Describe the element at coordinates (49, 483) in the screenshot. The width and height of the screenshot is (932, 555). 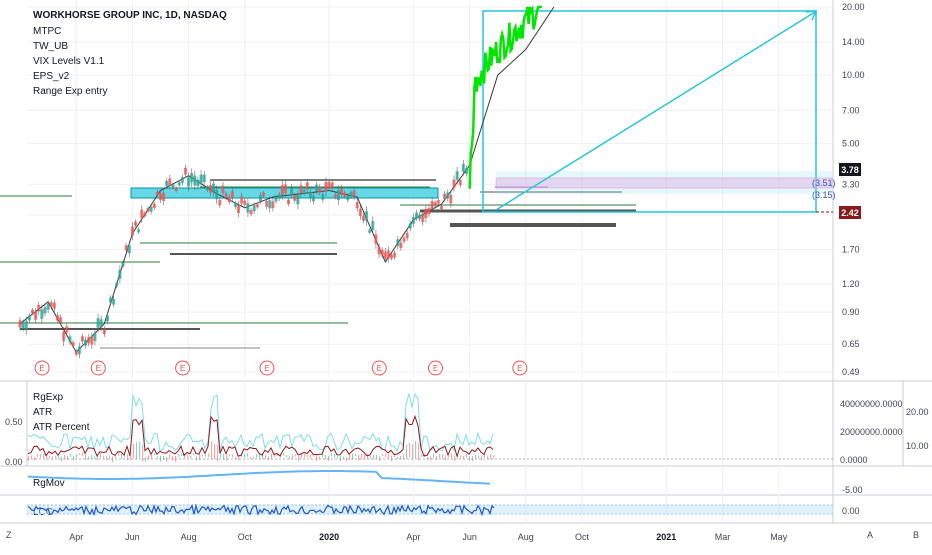
I see `svg-text: RgMov` at that location.